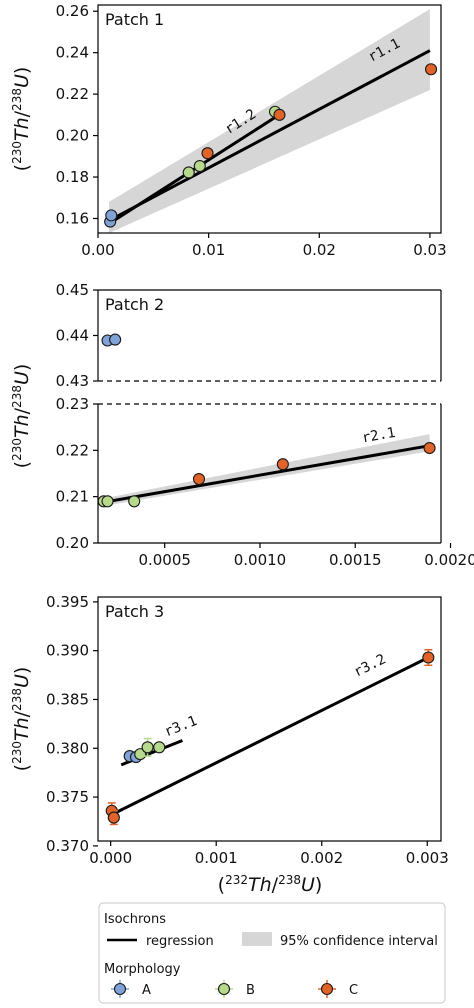 This screenshot has height=1008, width=474. I want to click on patch-3-points, so click(270, 737).